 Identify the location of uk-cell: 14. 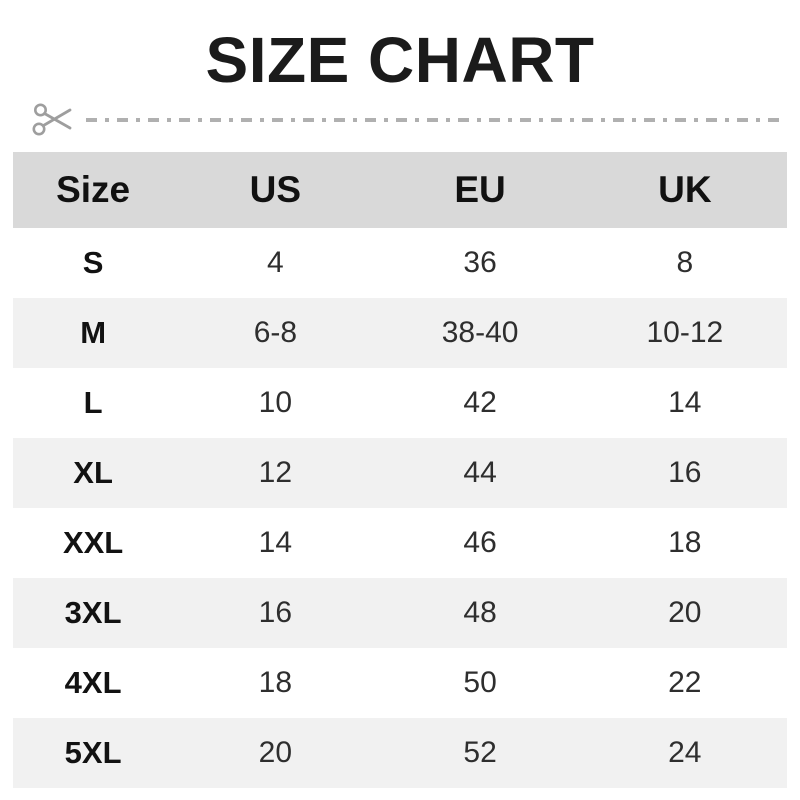
(685, 402).